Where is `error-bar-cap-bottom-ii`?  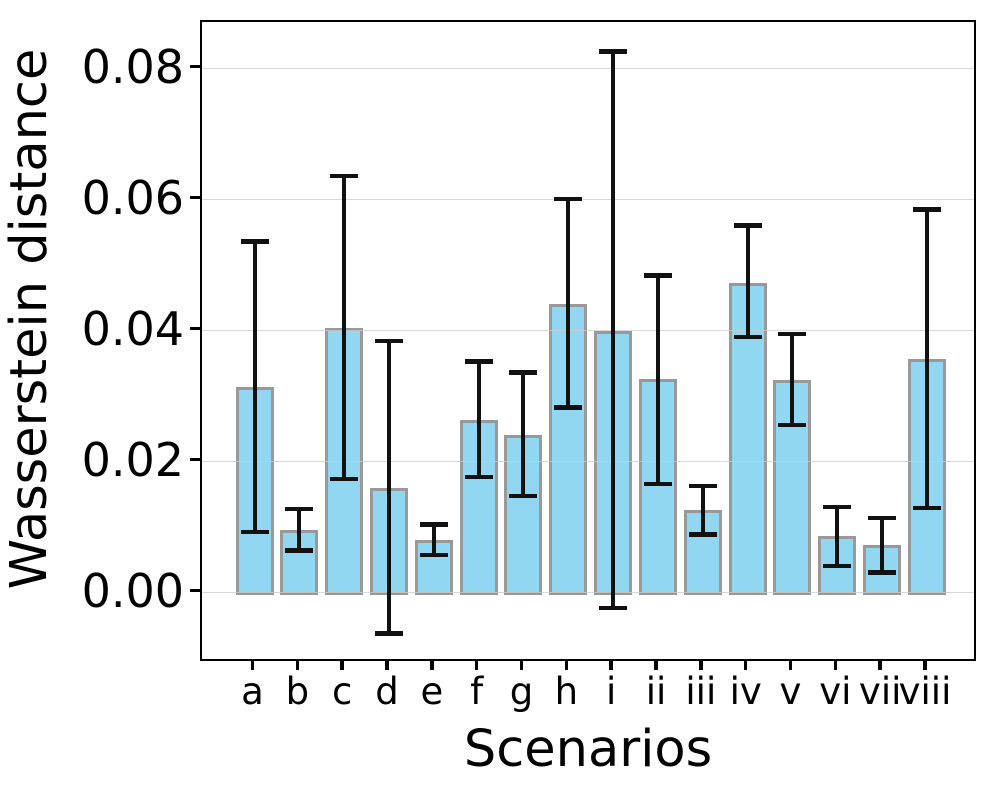
error-bar-cap-bottom-ii is located at coordinates (657, 484).